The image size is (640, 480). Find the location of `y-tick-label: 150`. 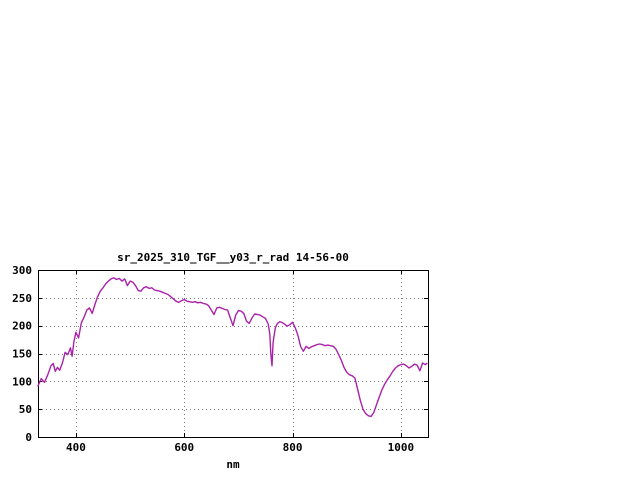

y-tick-label: 150 is located at coordinates (22, 354).